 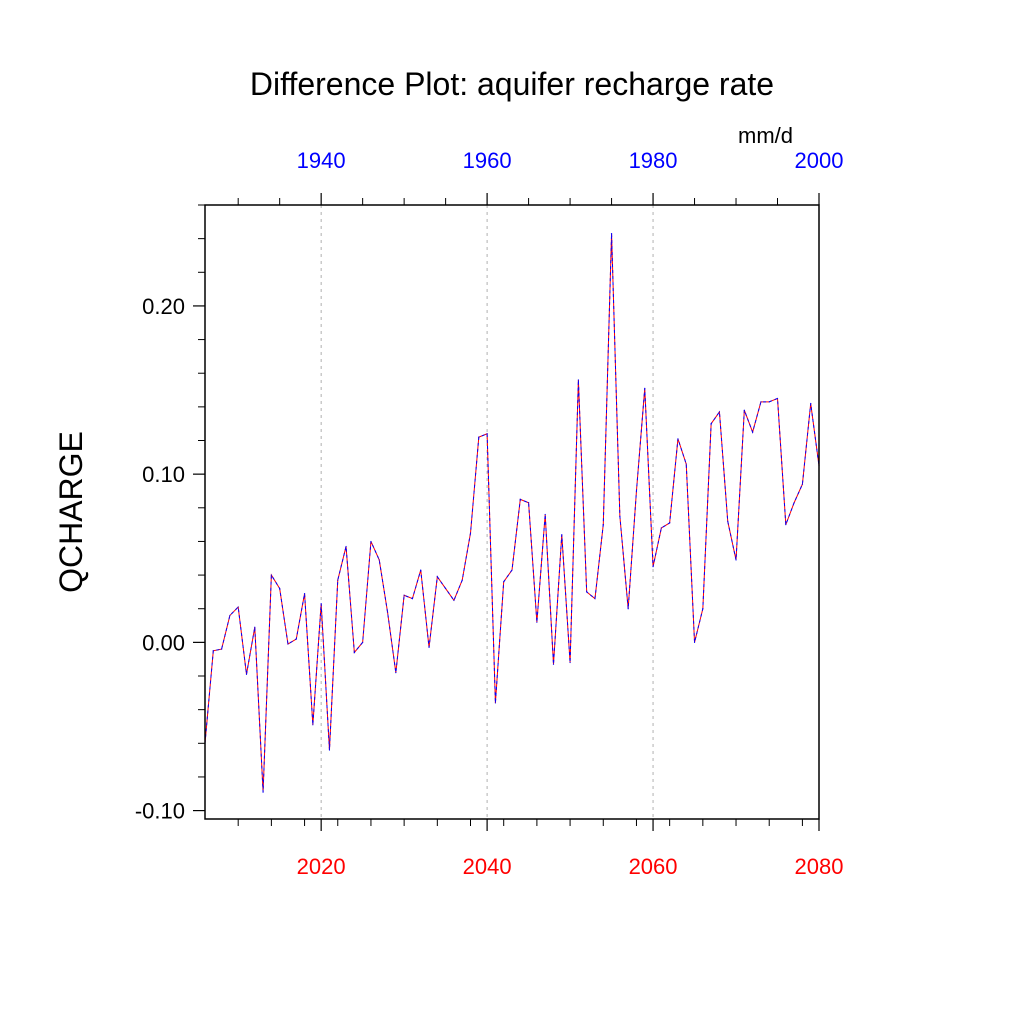 What do you see at coordinates (765, 135) in the screenshot?
I see `units-label: mm/d` at bounding box center [765, 135].